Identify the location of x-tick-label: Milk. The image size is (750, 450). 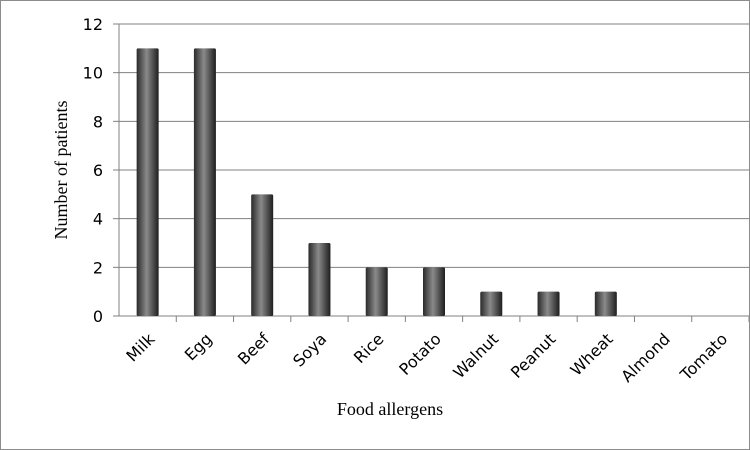
(140, 347).